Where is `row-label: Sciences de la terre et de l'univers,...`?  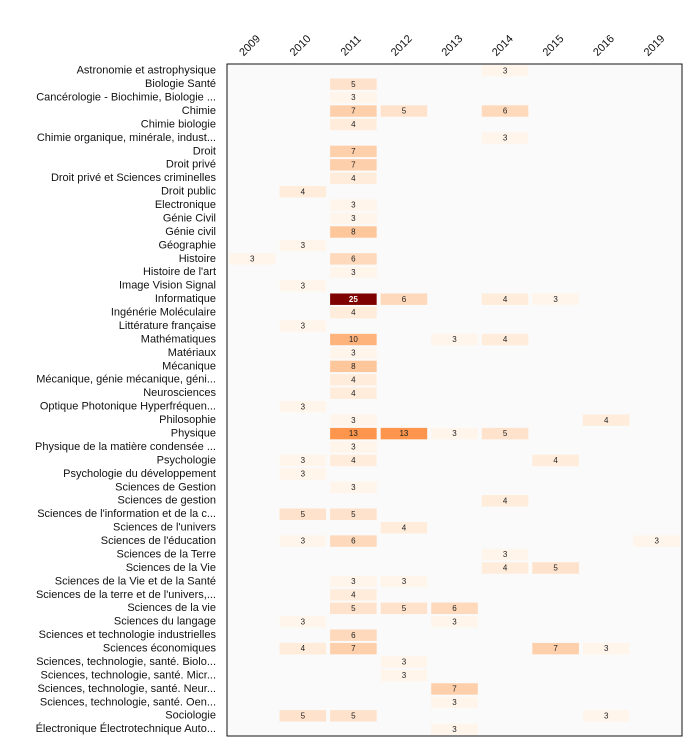
row-label: Sciences de la terre et de l'univers,... is located at coordinates (126, 595).